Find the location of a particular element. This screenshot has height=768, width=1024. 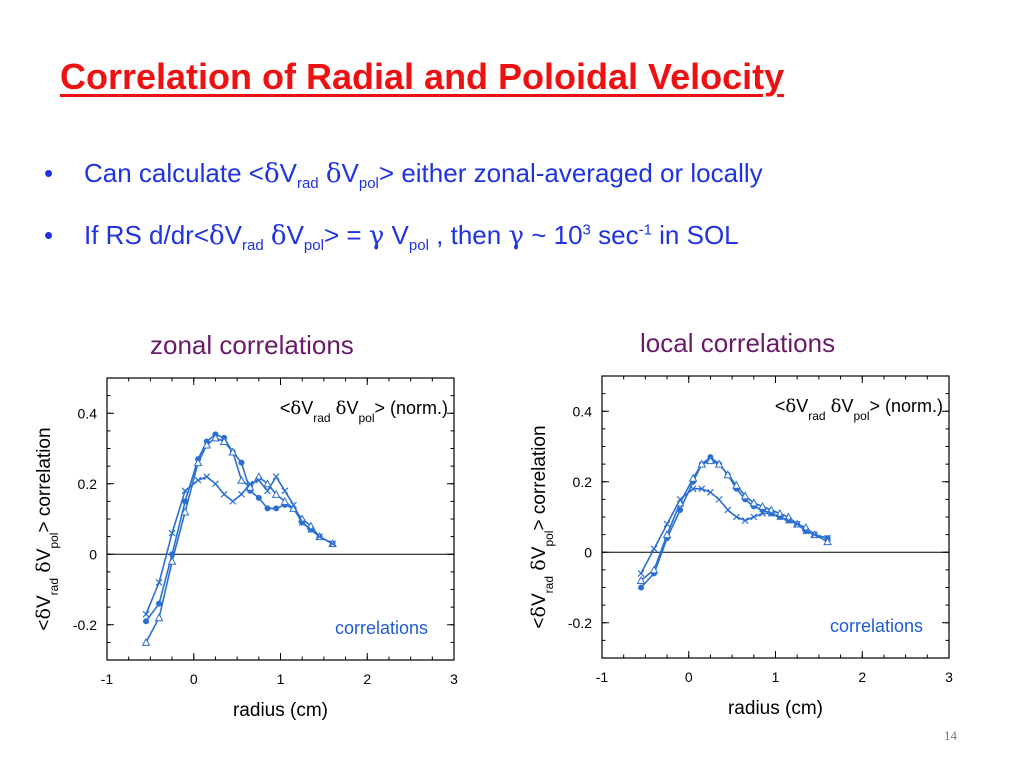

x-tick-label: 2 is located at coordinates (367, 679).